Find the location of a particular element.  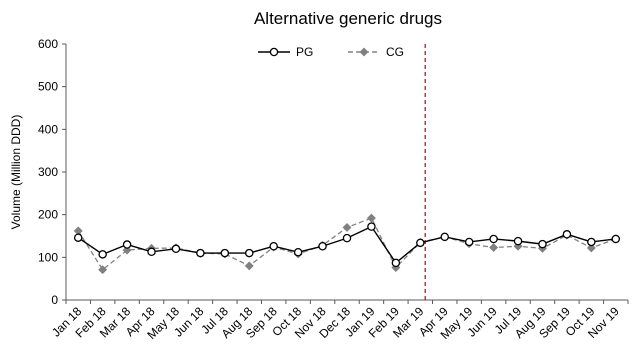

y-tick-label: 0 is located at coordinates (54, 300).